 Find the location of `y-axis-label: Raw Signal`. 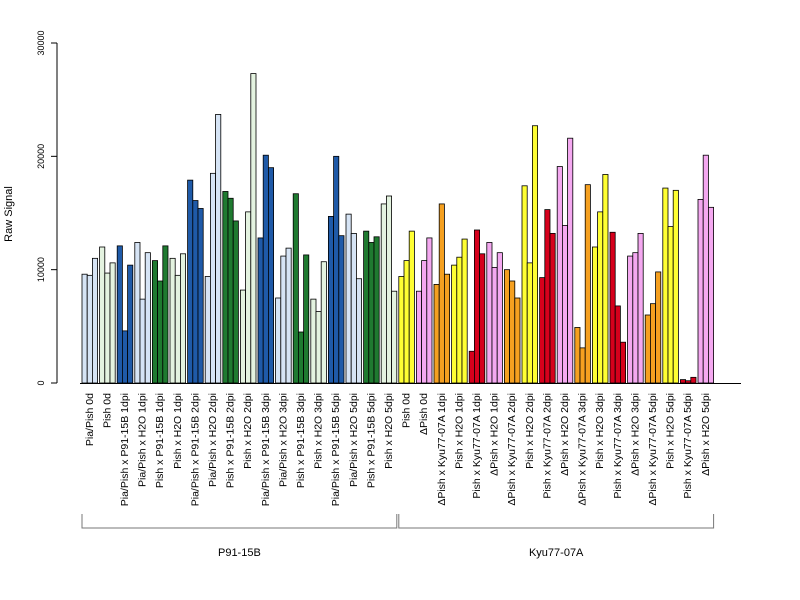

y-axis-label: Raw Signal is located at coordinates (9, 214).